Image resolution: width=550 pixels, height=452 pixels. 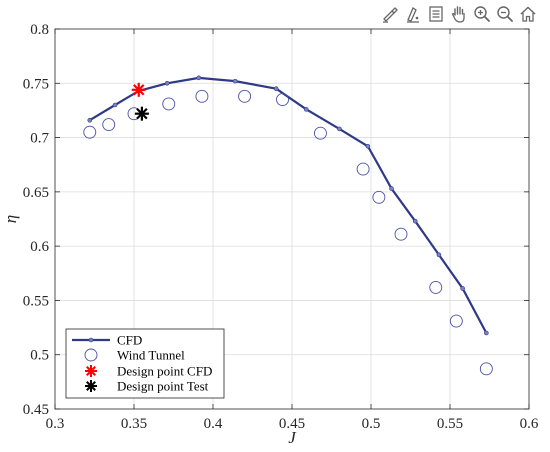 I want to click on x-tick-label: 0.35, so click(x=134, y=424).